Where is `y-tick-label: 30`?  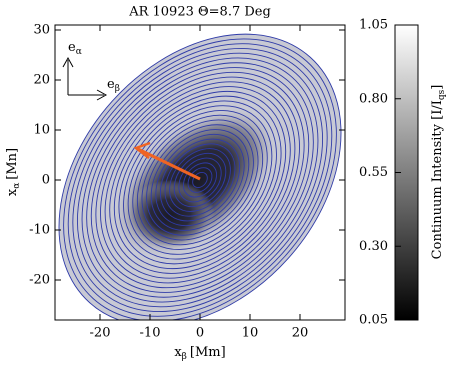
y-tick-label: 30 is located at coordinates (41, 30).